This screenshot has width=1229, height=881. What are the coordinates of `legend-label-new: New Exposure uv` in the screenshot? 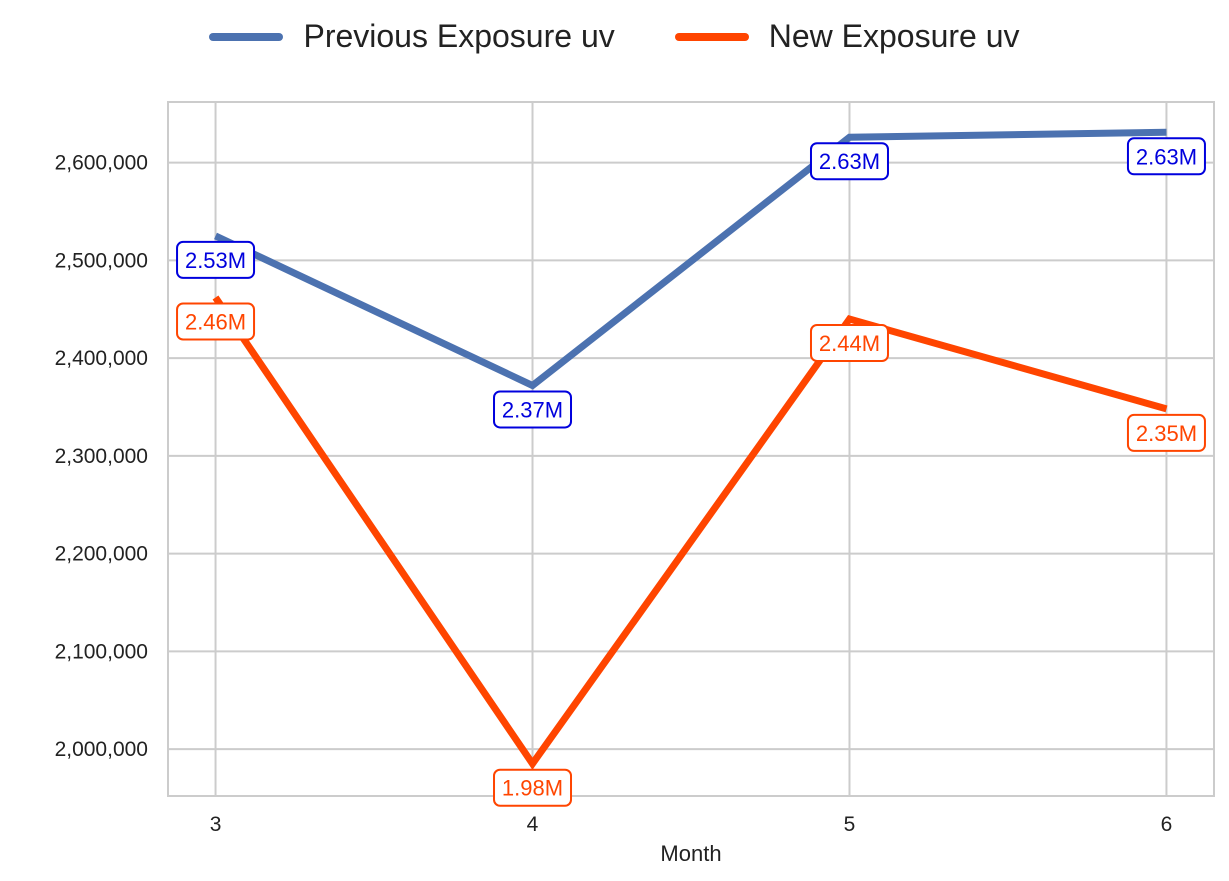 It's located at (894, 36).